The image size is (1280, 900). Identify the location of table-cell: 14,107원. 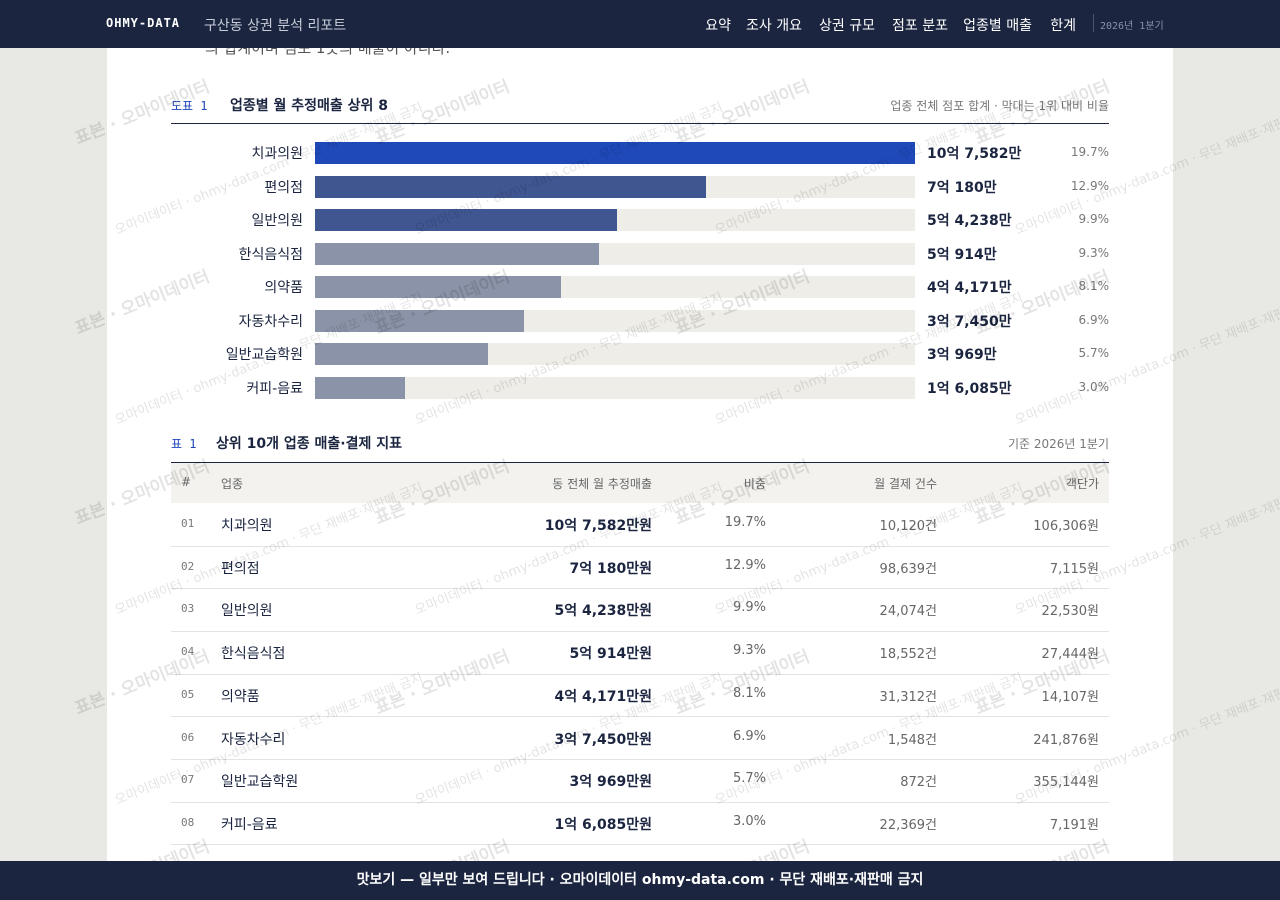
(1070, 697).